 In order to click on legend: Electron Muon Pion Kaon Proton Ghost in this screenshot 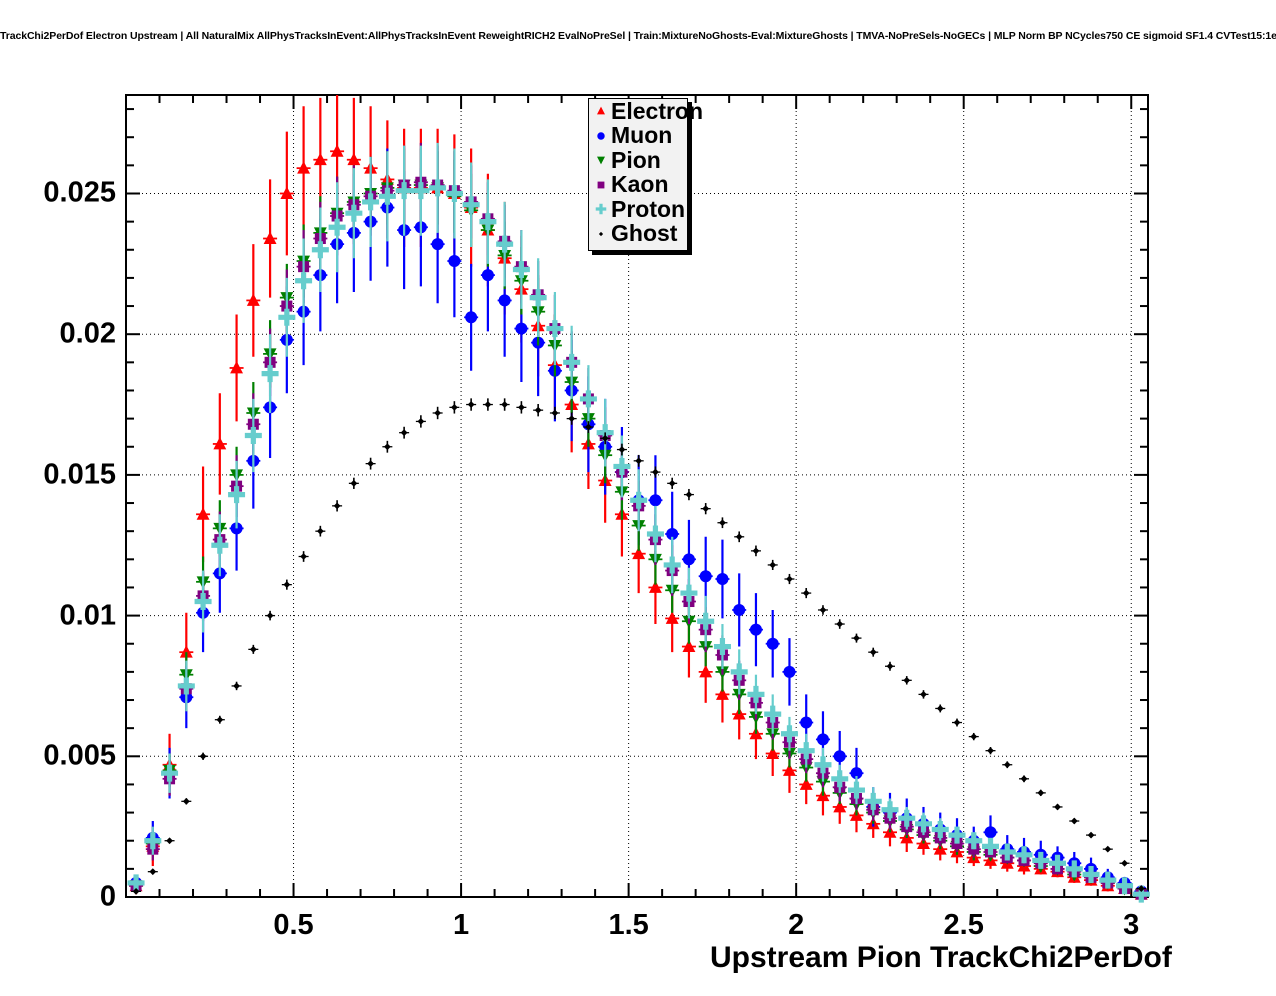, I will do `click(645, 174)`.